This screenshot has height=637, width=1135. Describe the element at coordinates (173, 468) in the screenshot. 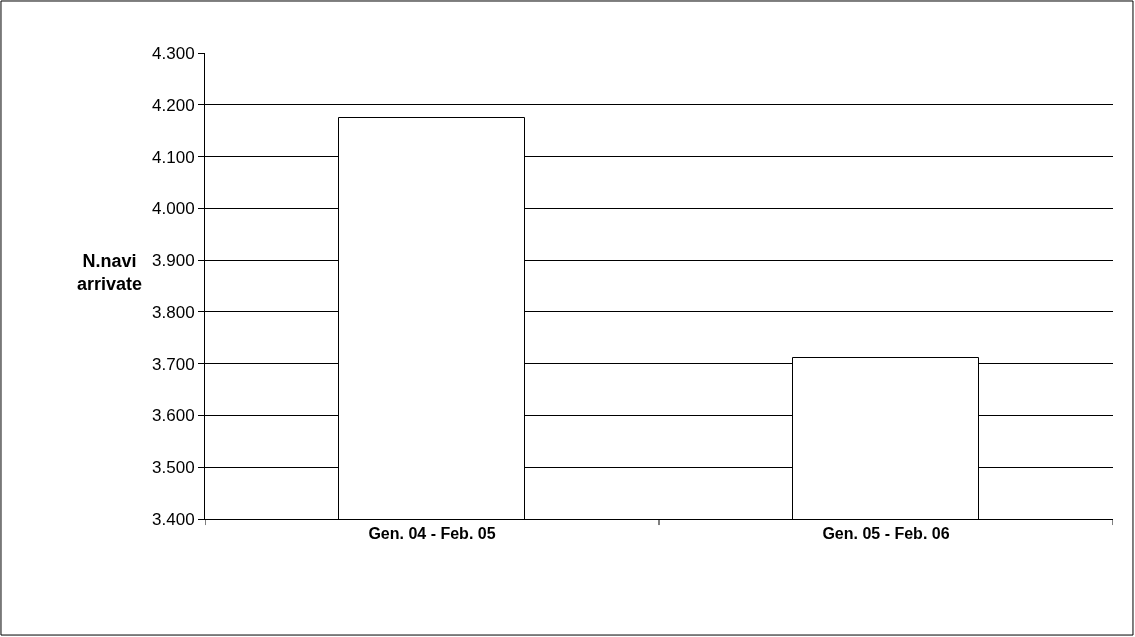

I see `y-tick-label: 3.500` at that location.